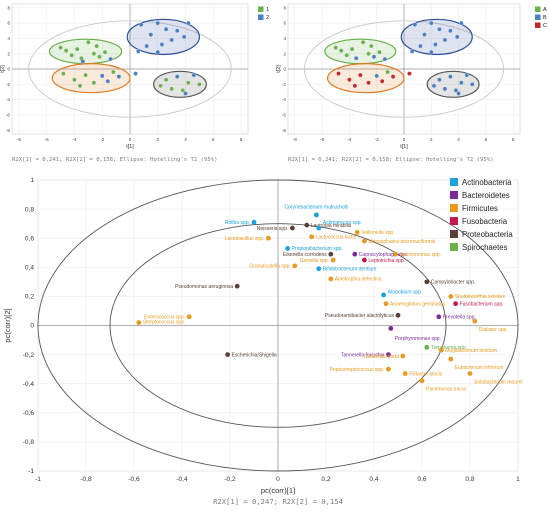  I want to click on y-tick-label: 0, so click(32, 326).